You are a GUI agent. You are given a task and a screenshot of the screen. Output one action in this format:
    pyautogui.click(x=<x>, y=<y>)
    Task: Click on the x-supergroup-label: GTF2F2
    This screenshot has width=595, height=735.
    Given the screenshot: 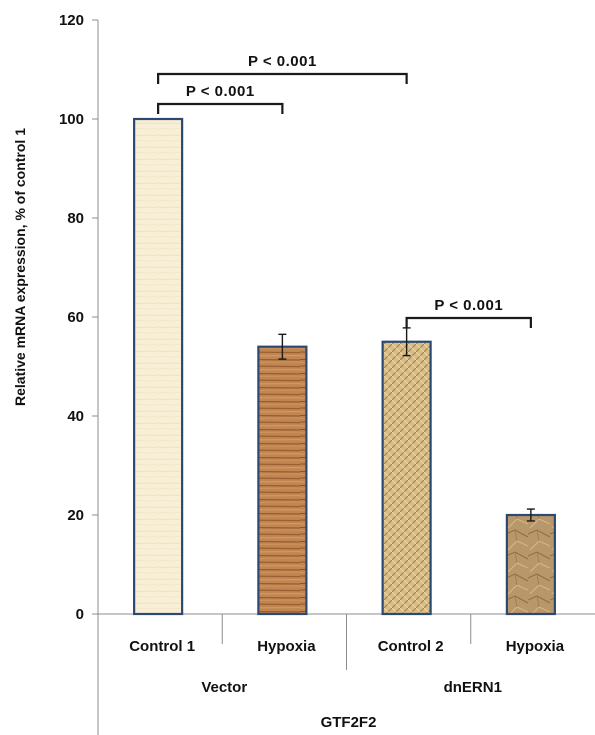 What is the action you would take?
    pyautogui.click(x=349, y=722)
    